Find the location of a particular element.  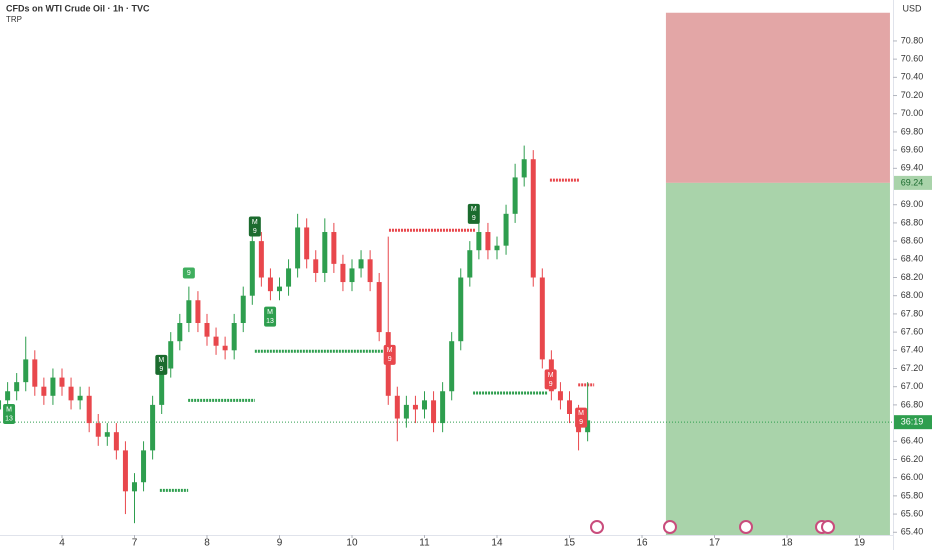

y-tick-label: 69.60 is located at coordinates (912, 150).